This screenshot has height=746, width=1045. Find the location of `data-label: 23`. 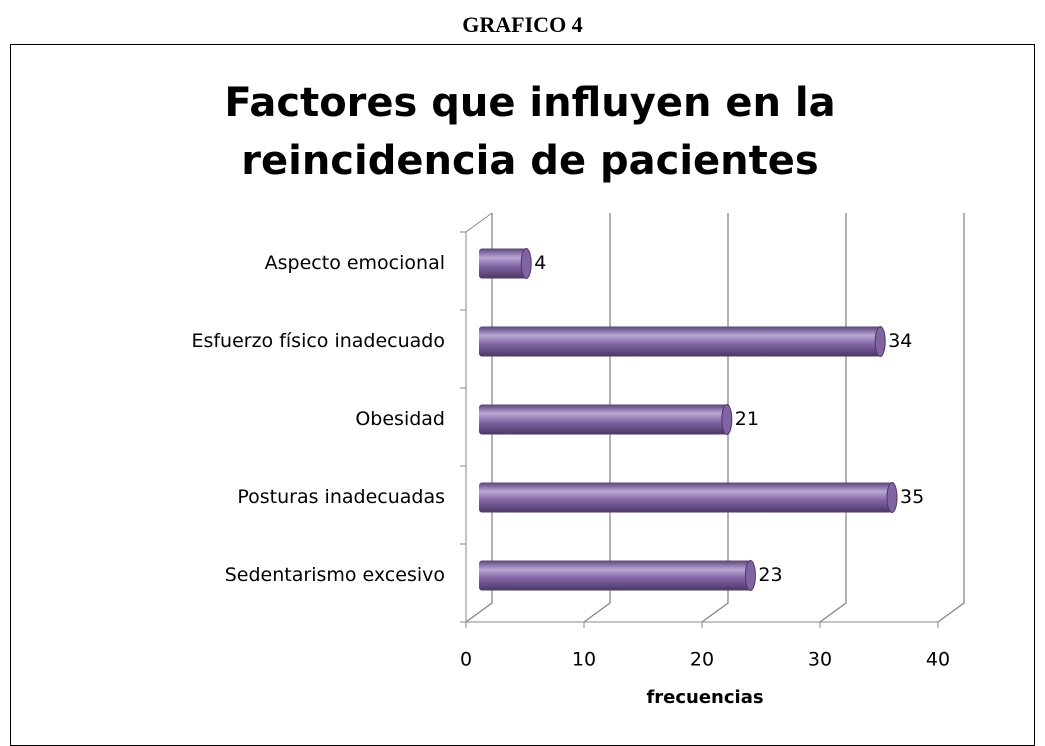

data-label: 23 is located at coordinates (770, 575).